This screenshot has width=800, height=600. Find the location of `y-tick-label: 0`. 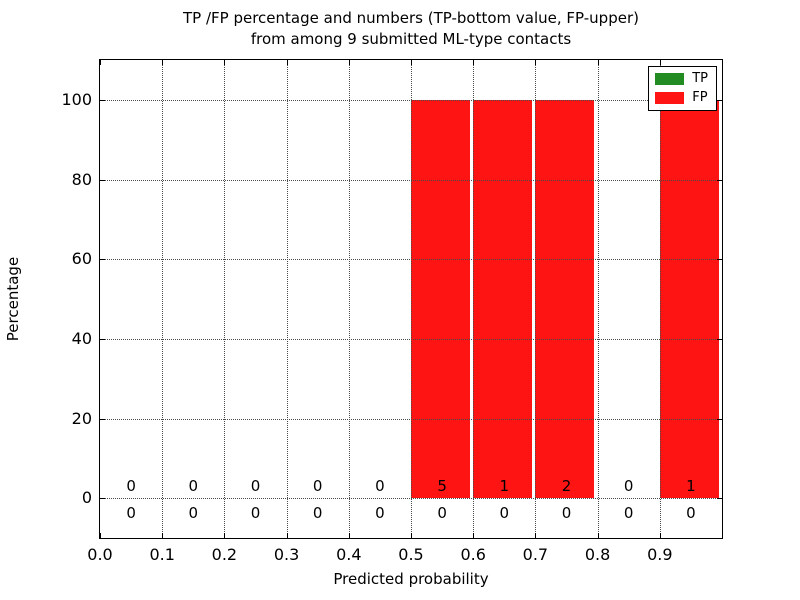

y-tick-label: 0 is located at coordinates (86, 498).